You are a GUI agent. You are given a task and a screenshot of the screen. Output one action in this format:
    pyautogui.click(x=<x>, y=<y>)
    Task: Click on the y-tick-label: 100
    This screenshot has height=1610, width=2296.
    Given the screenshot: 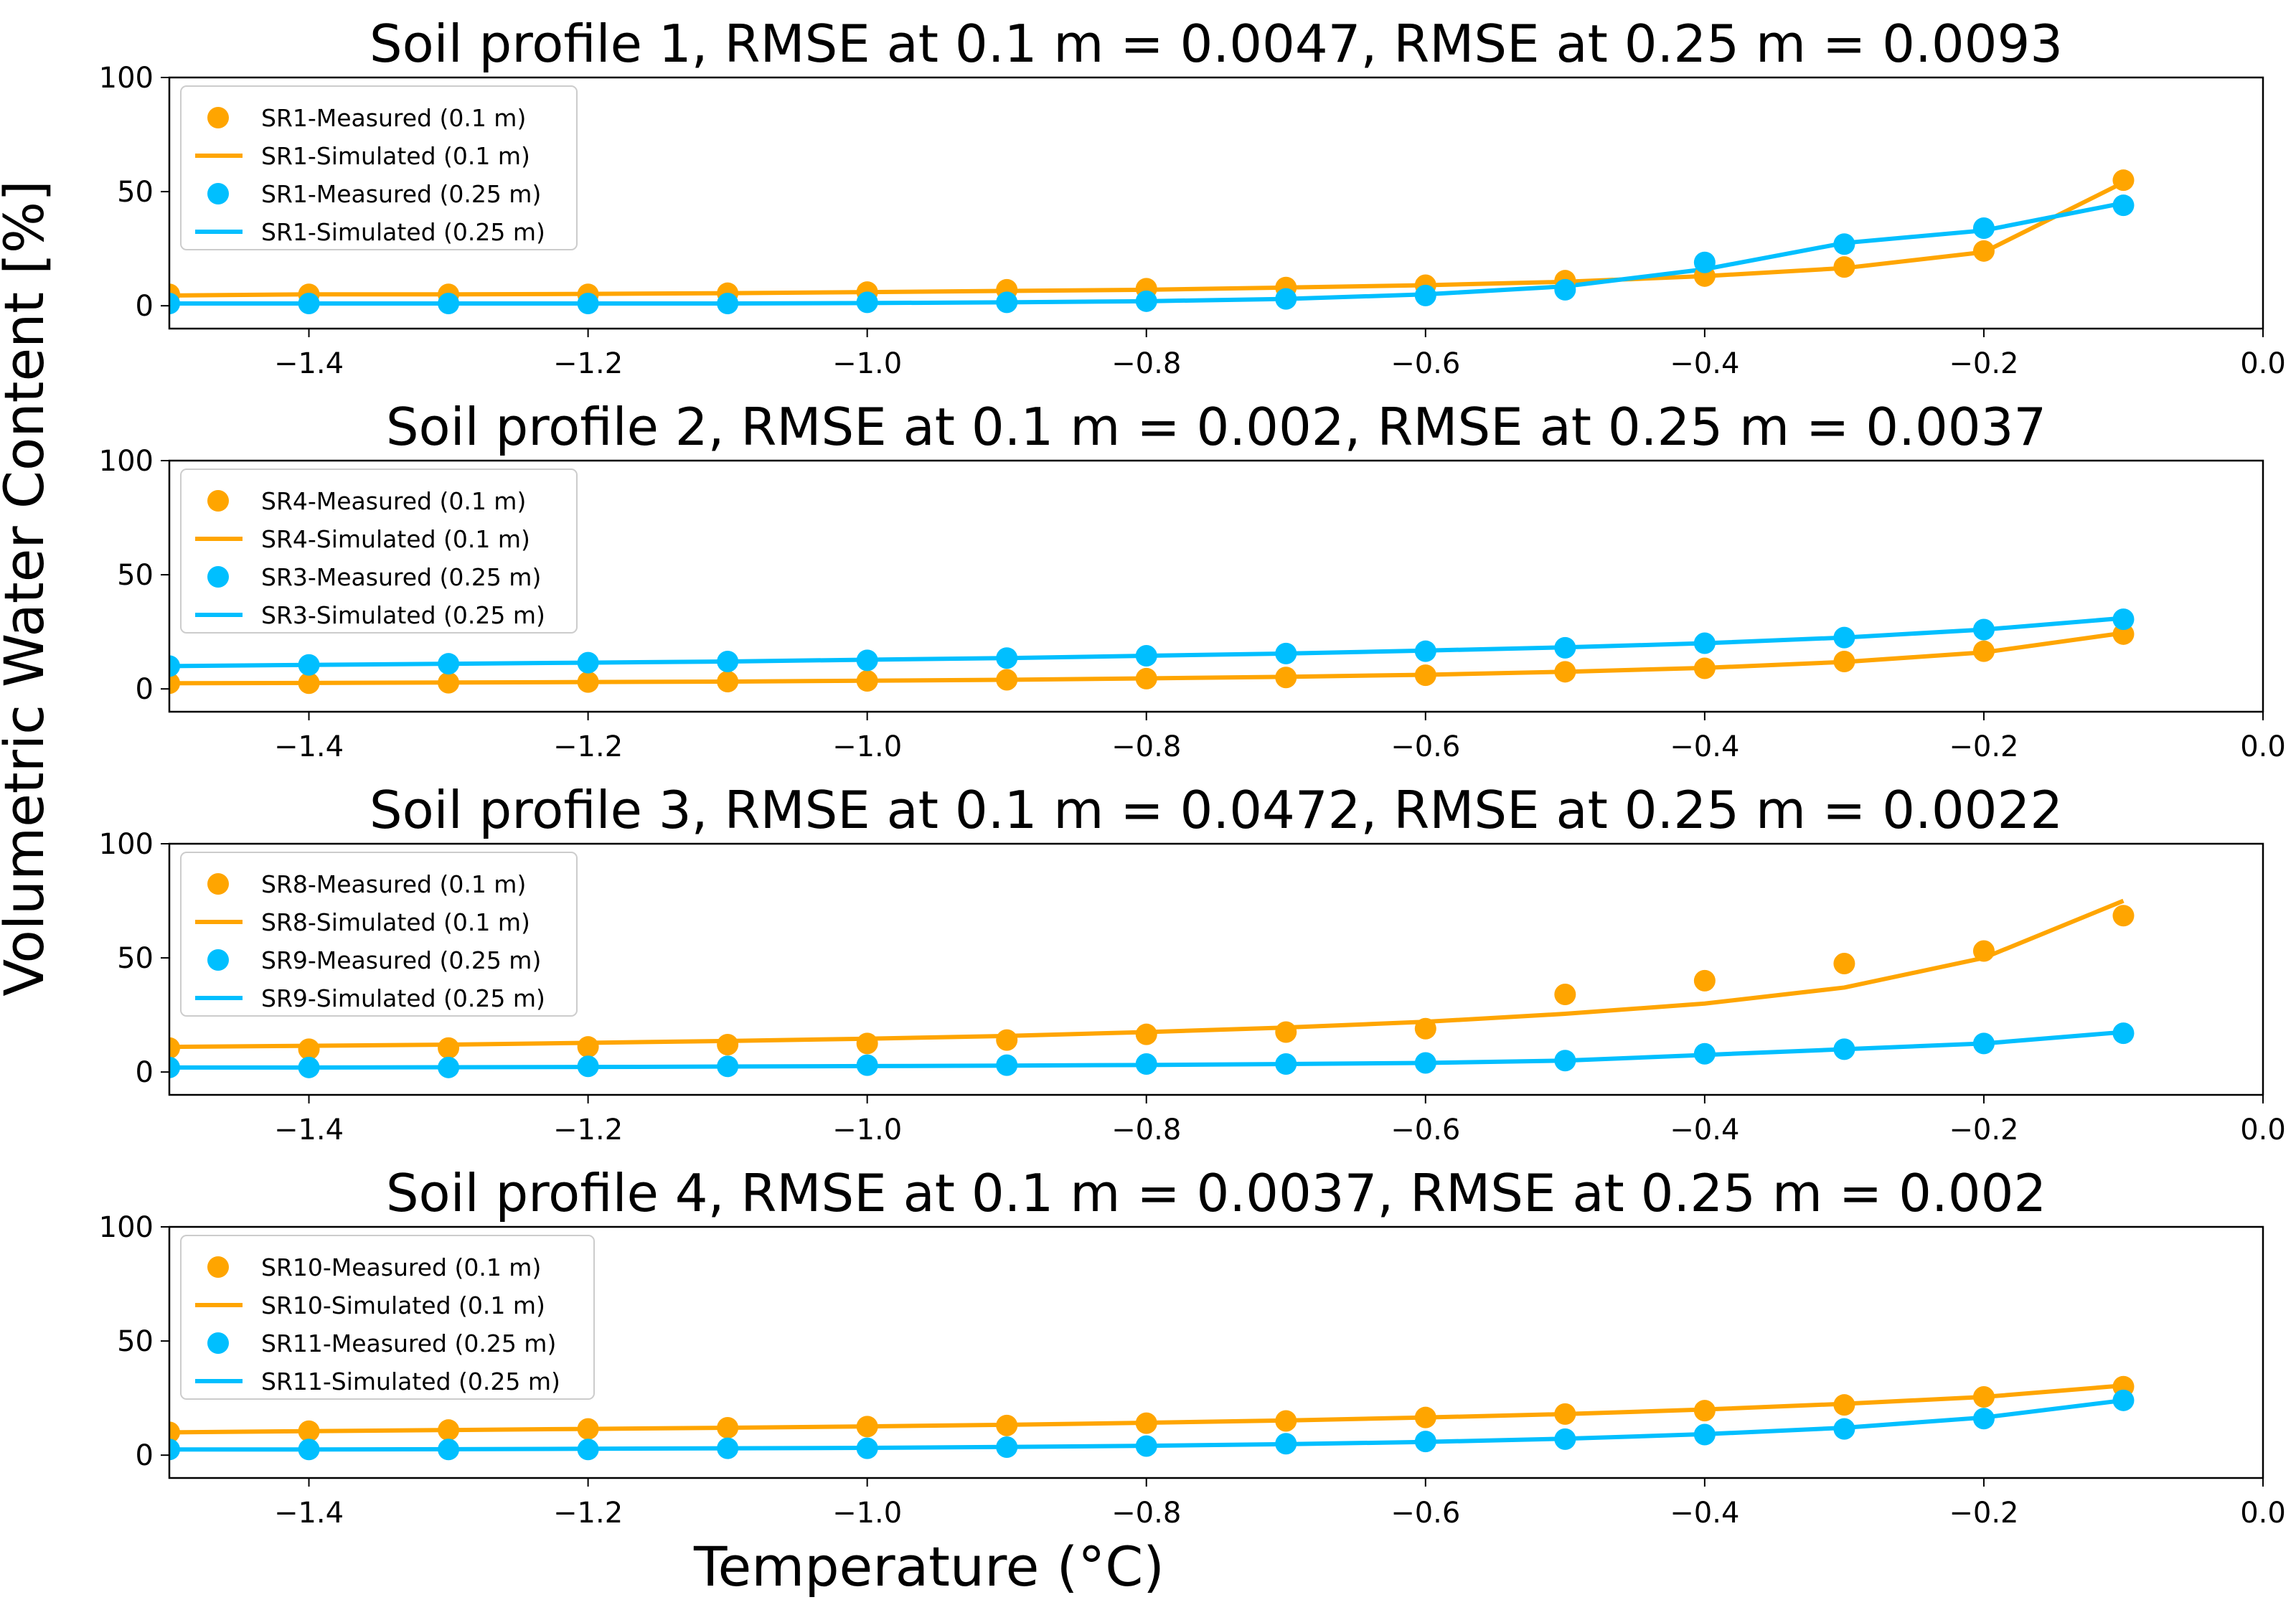 What is the action you would take?
    pyautogui.click(x=127, y=1227)
    